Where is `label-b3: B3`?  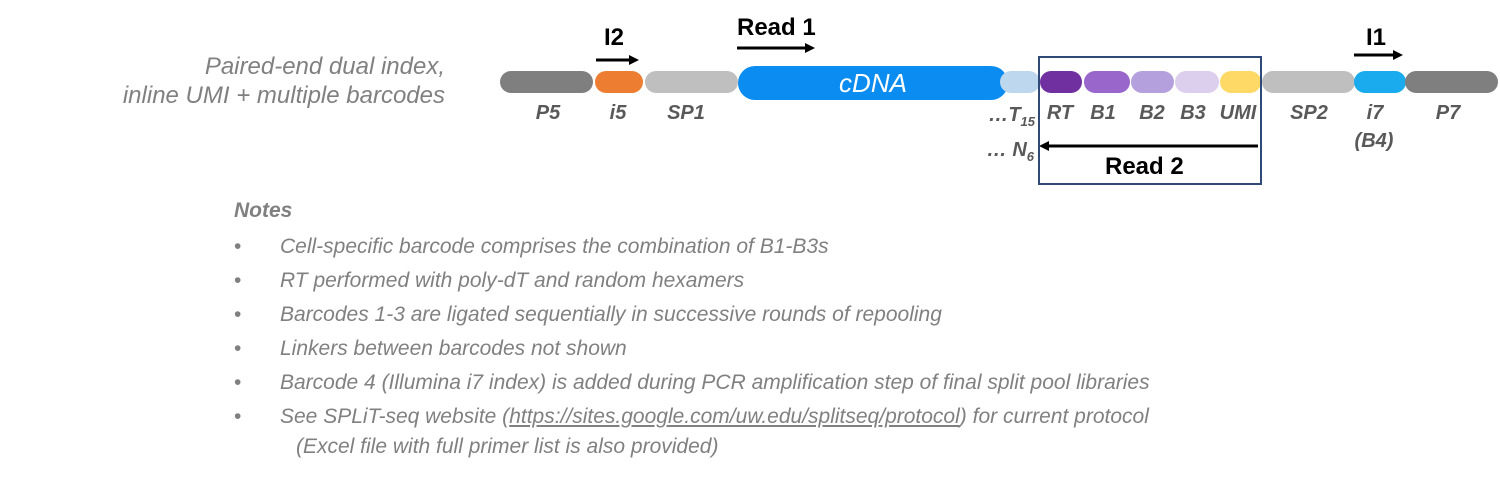 label-b3: B3 is located at coordinates (1193, 113).